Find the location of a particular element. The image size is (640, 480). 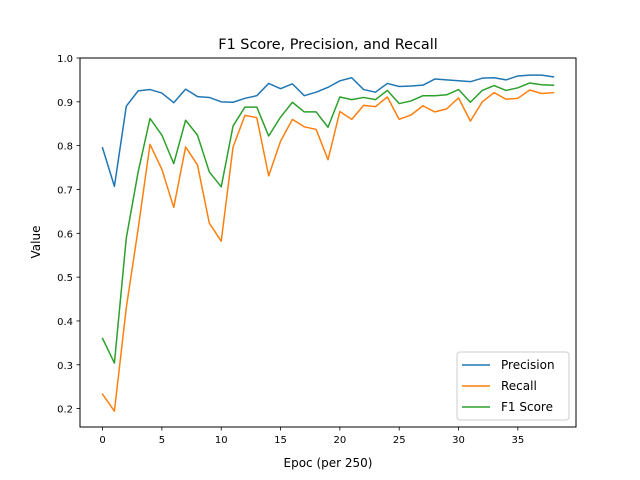

y-tick-label: 0.6 is located at coordinates (65, 234).